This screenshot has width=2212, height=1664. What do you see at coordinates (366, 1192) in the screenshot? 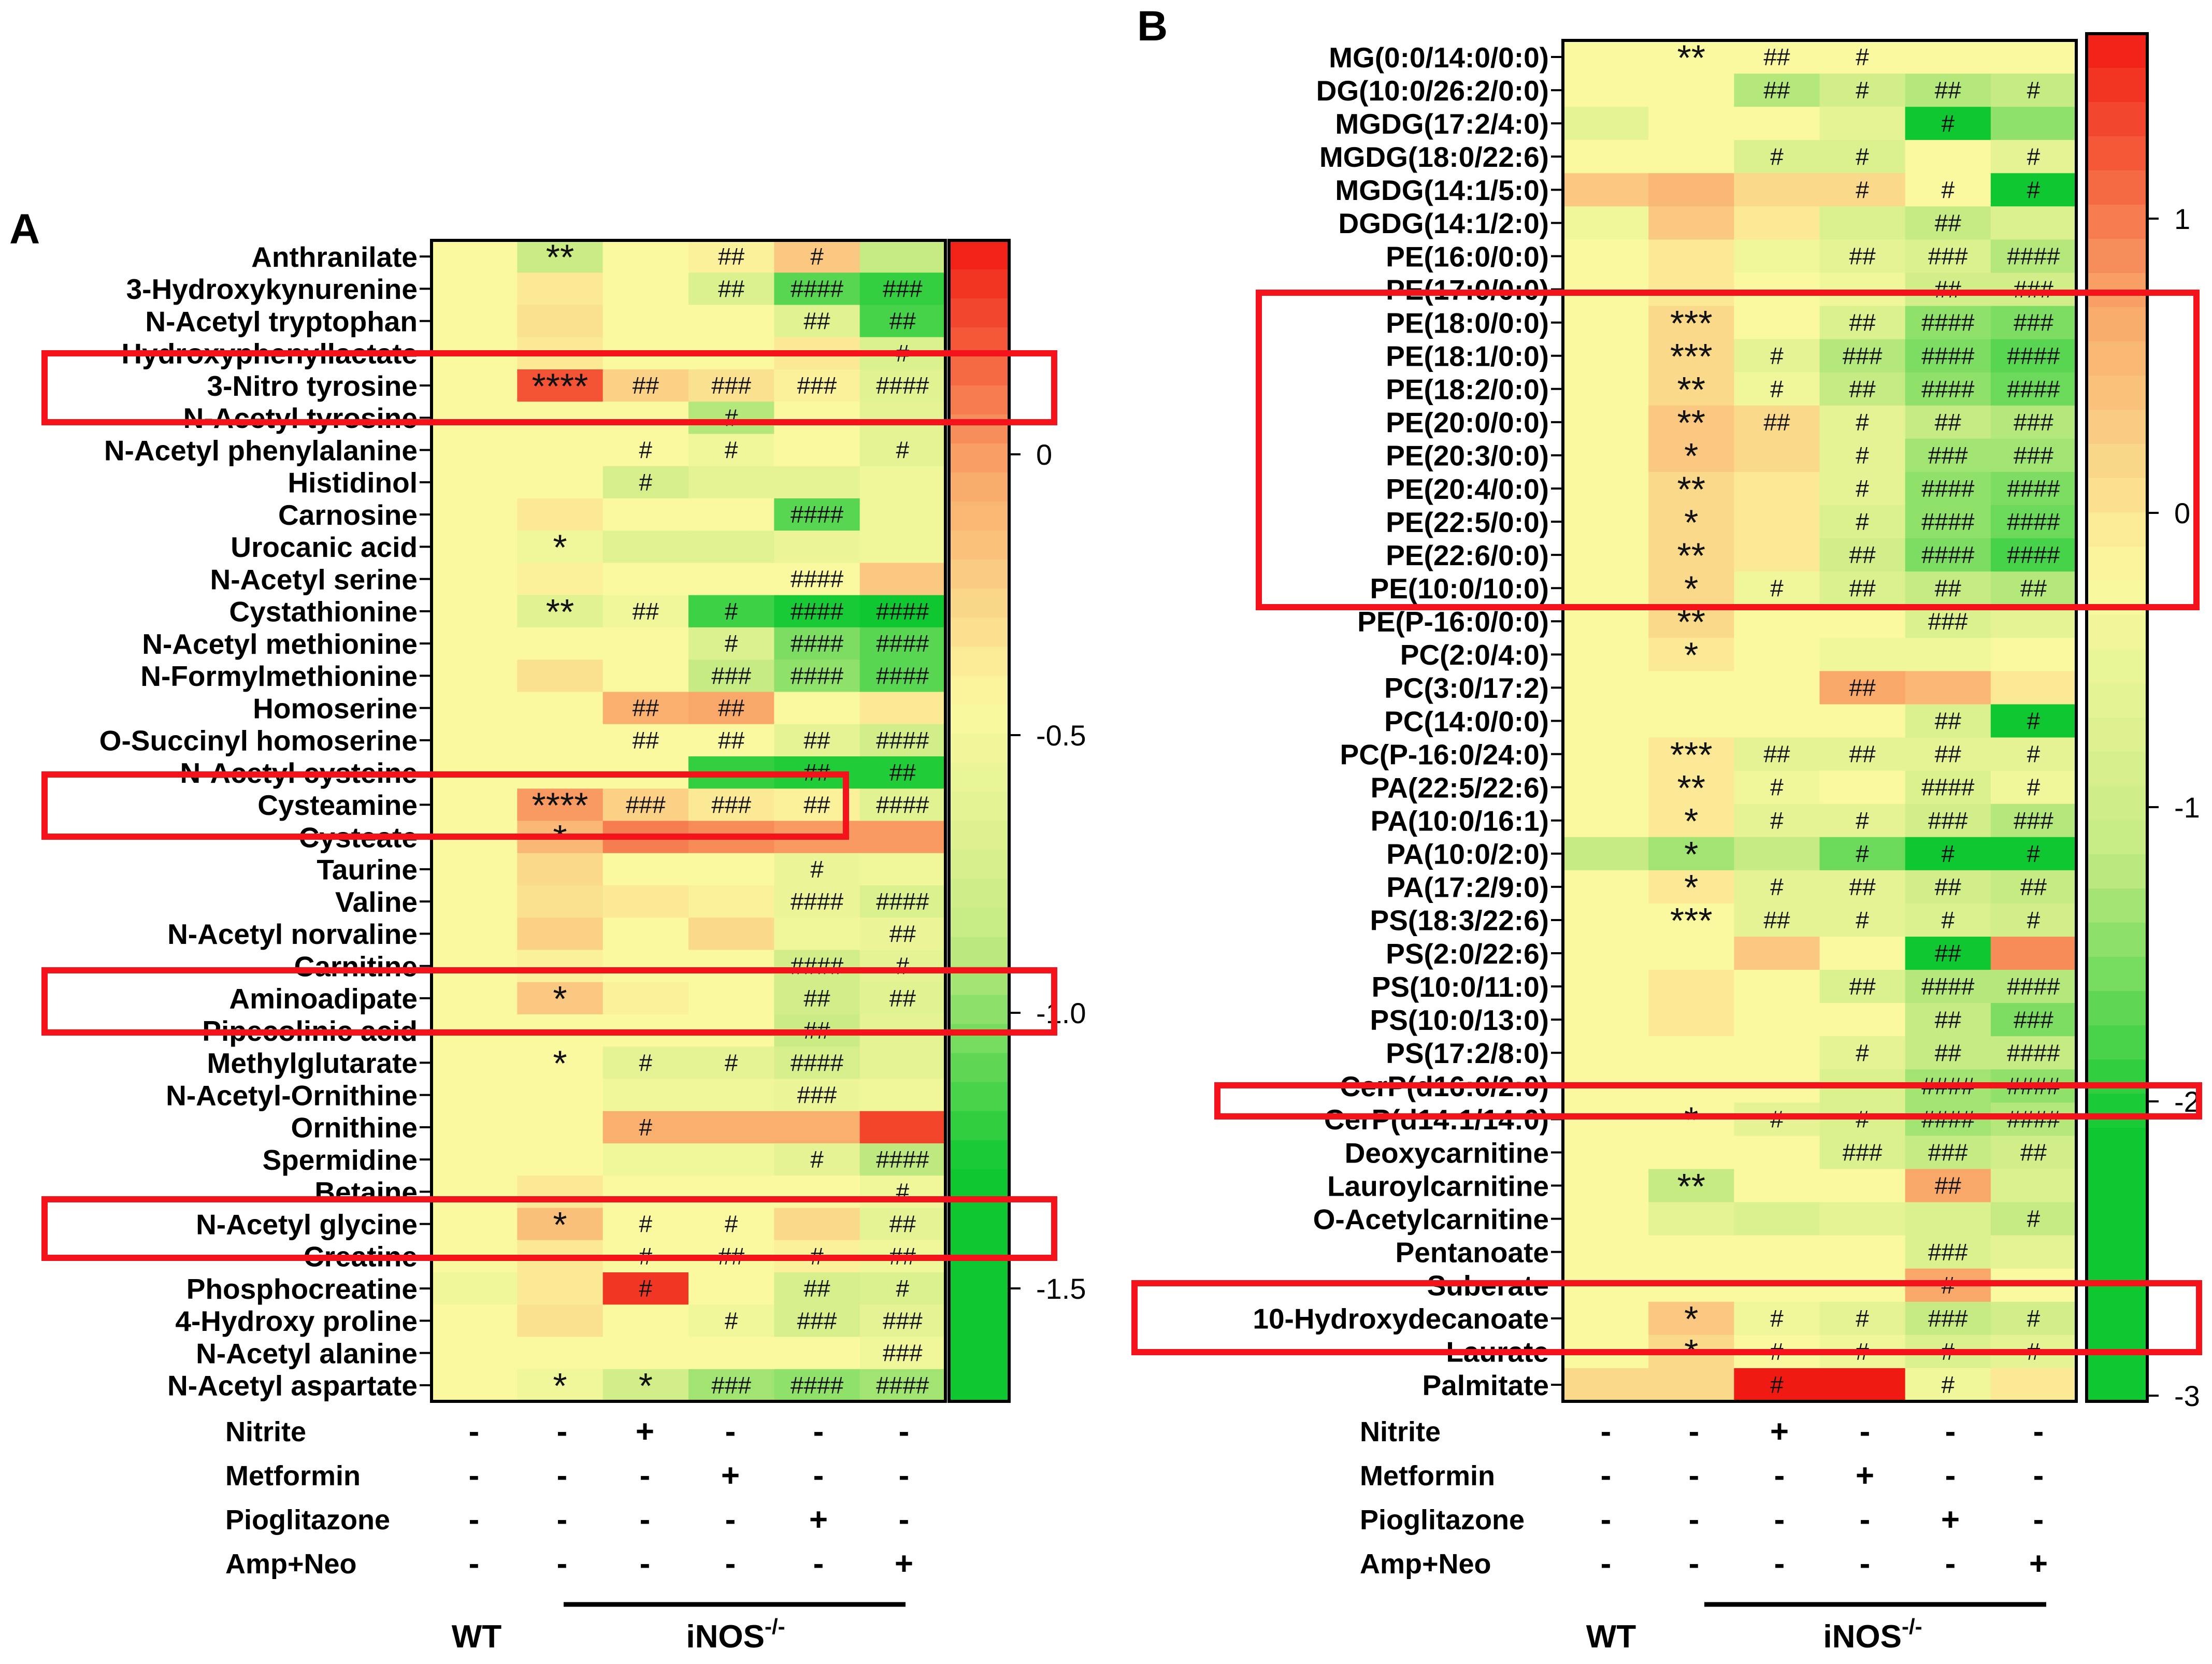
I see `row-label: Betaine` at bounding box center [366, 1192].